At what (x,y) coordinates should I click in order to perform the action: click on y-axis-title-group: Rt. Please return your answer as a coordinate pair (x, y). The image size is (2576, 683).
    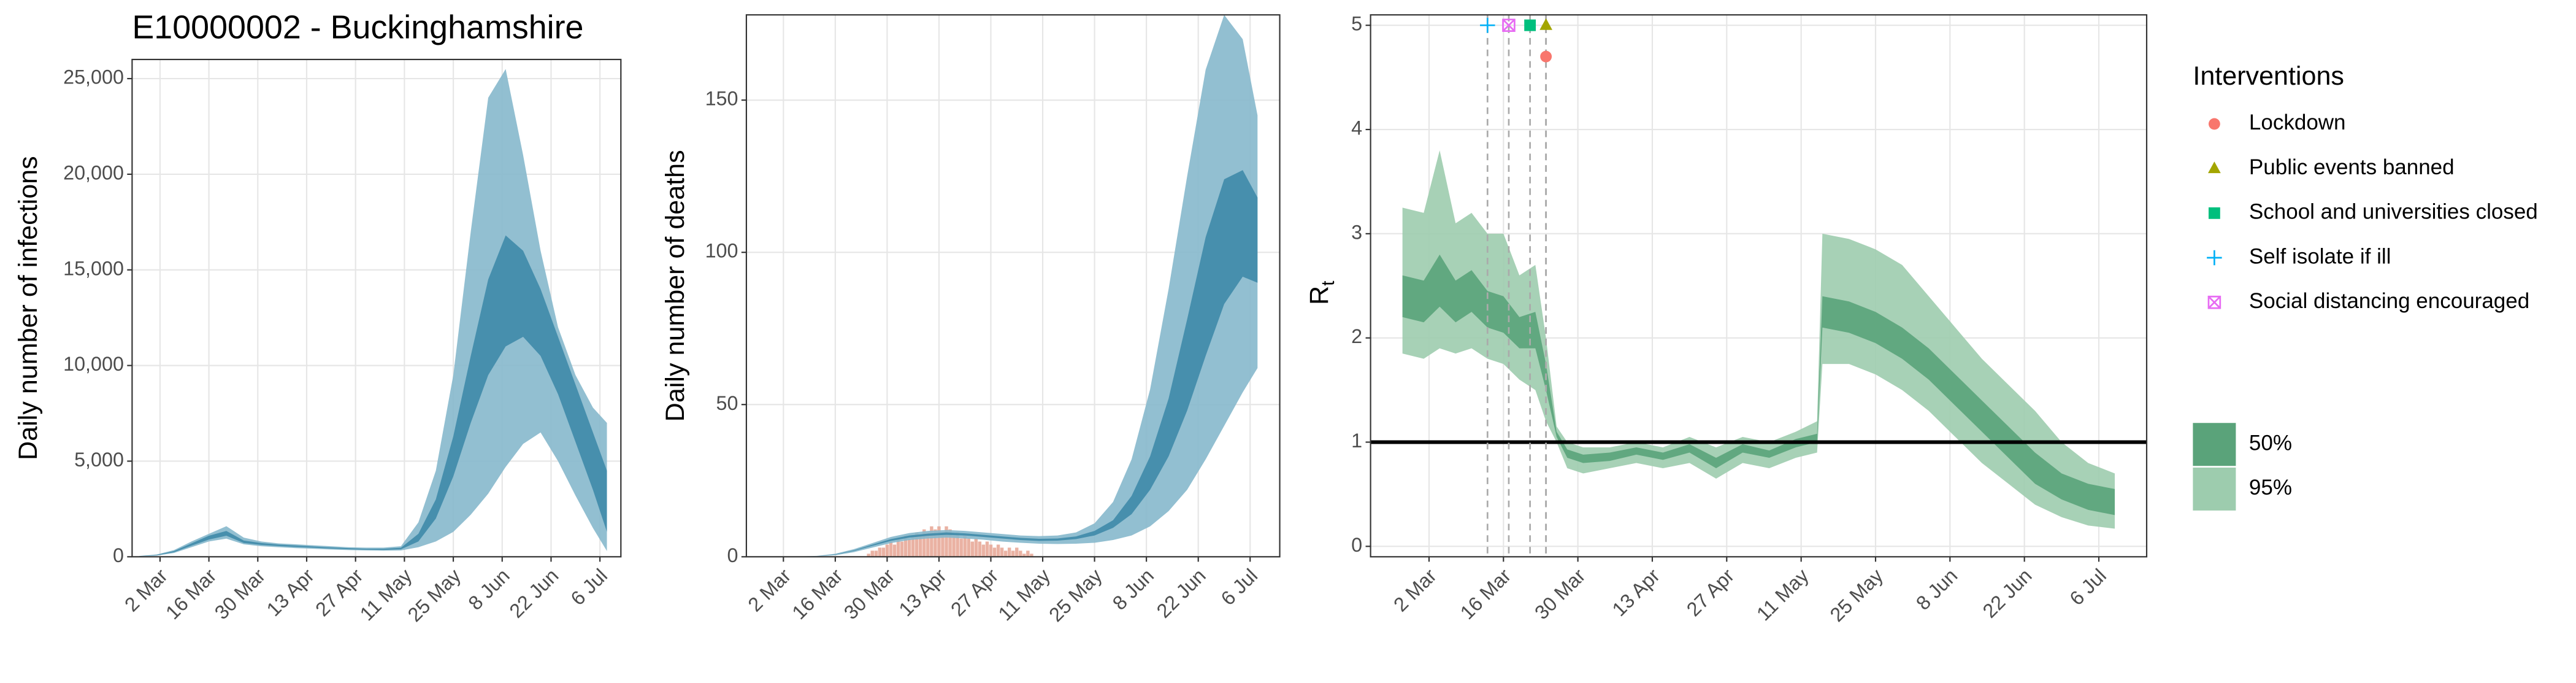
    Looking at the image, I should click on (1321, 292).